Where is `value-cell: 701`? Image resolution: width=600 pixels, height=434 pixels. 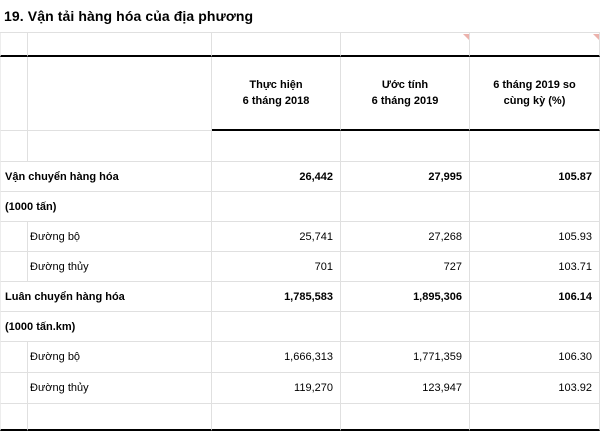
value-cell: 701 is located at coordinates (276, 267).